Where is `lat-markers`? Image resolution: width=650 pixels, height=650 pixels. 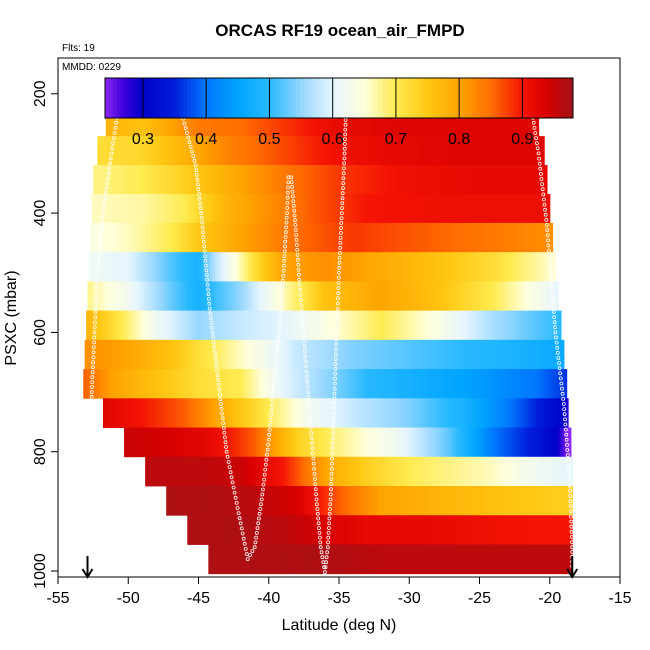 lat-markers is located at coordinates (330, 567).